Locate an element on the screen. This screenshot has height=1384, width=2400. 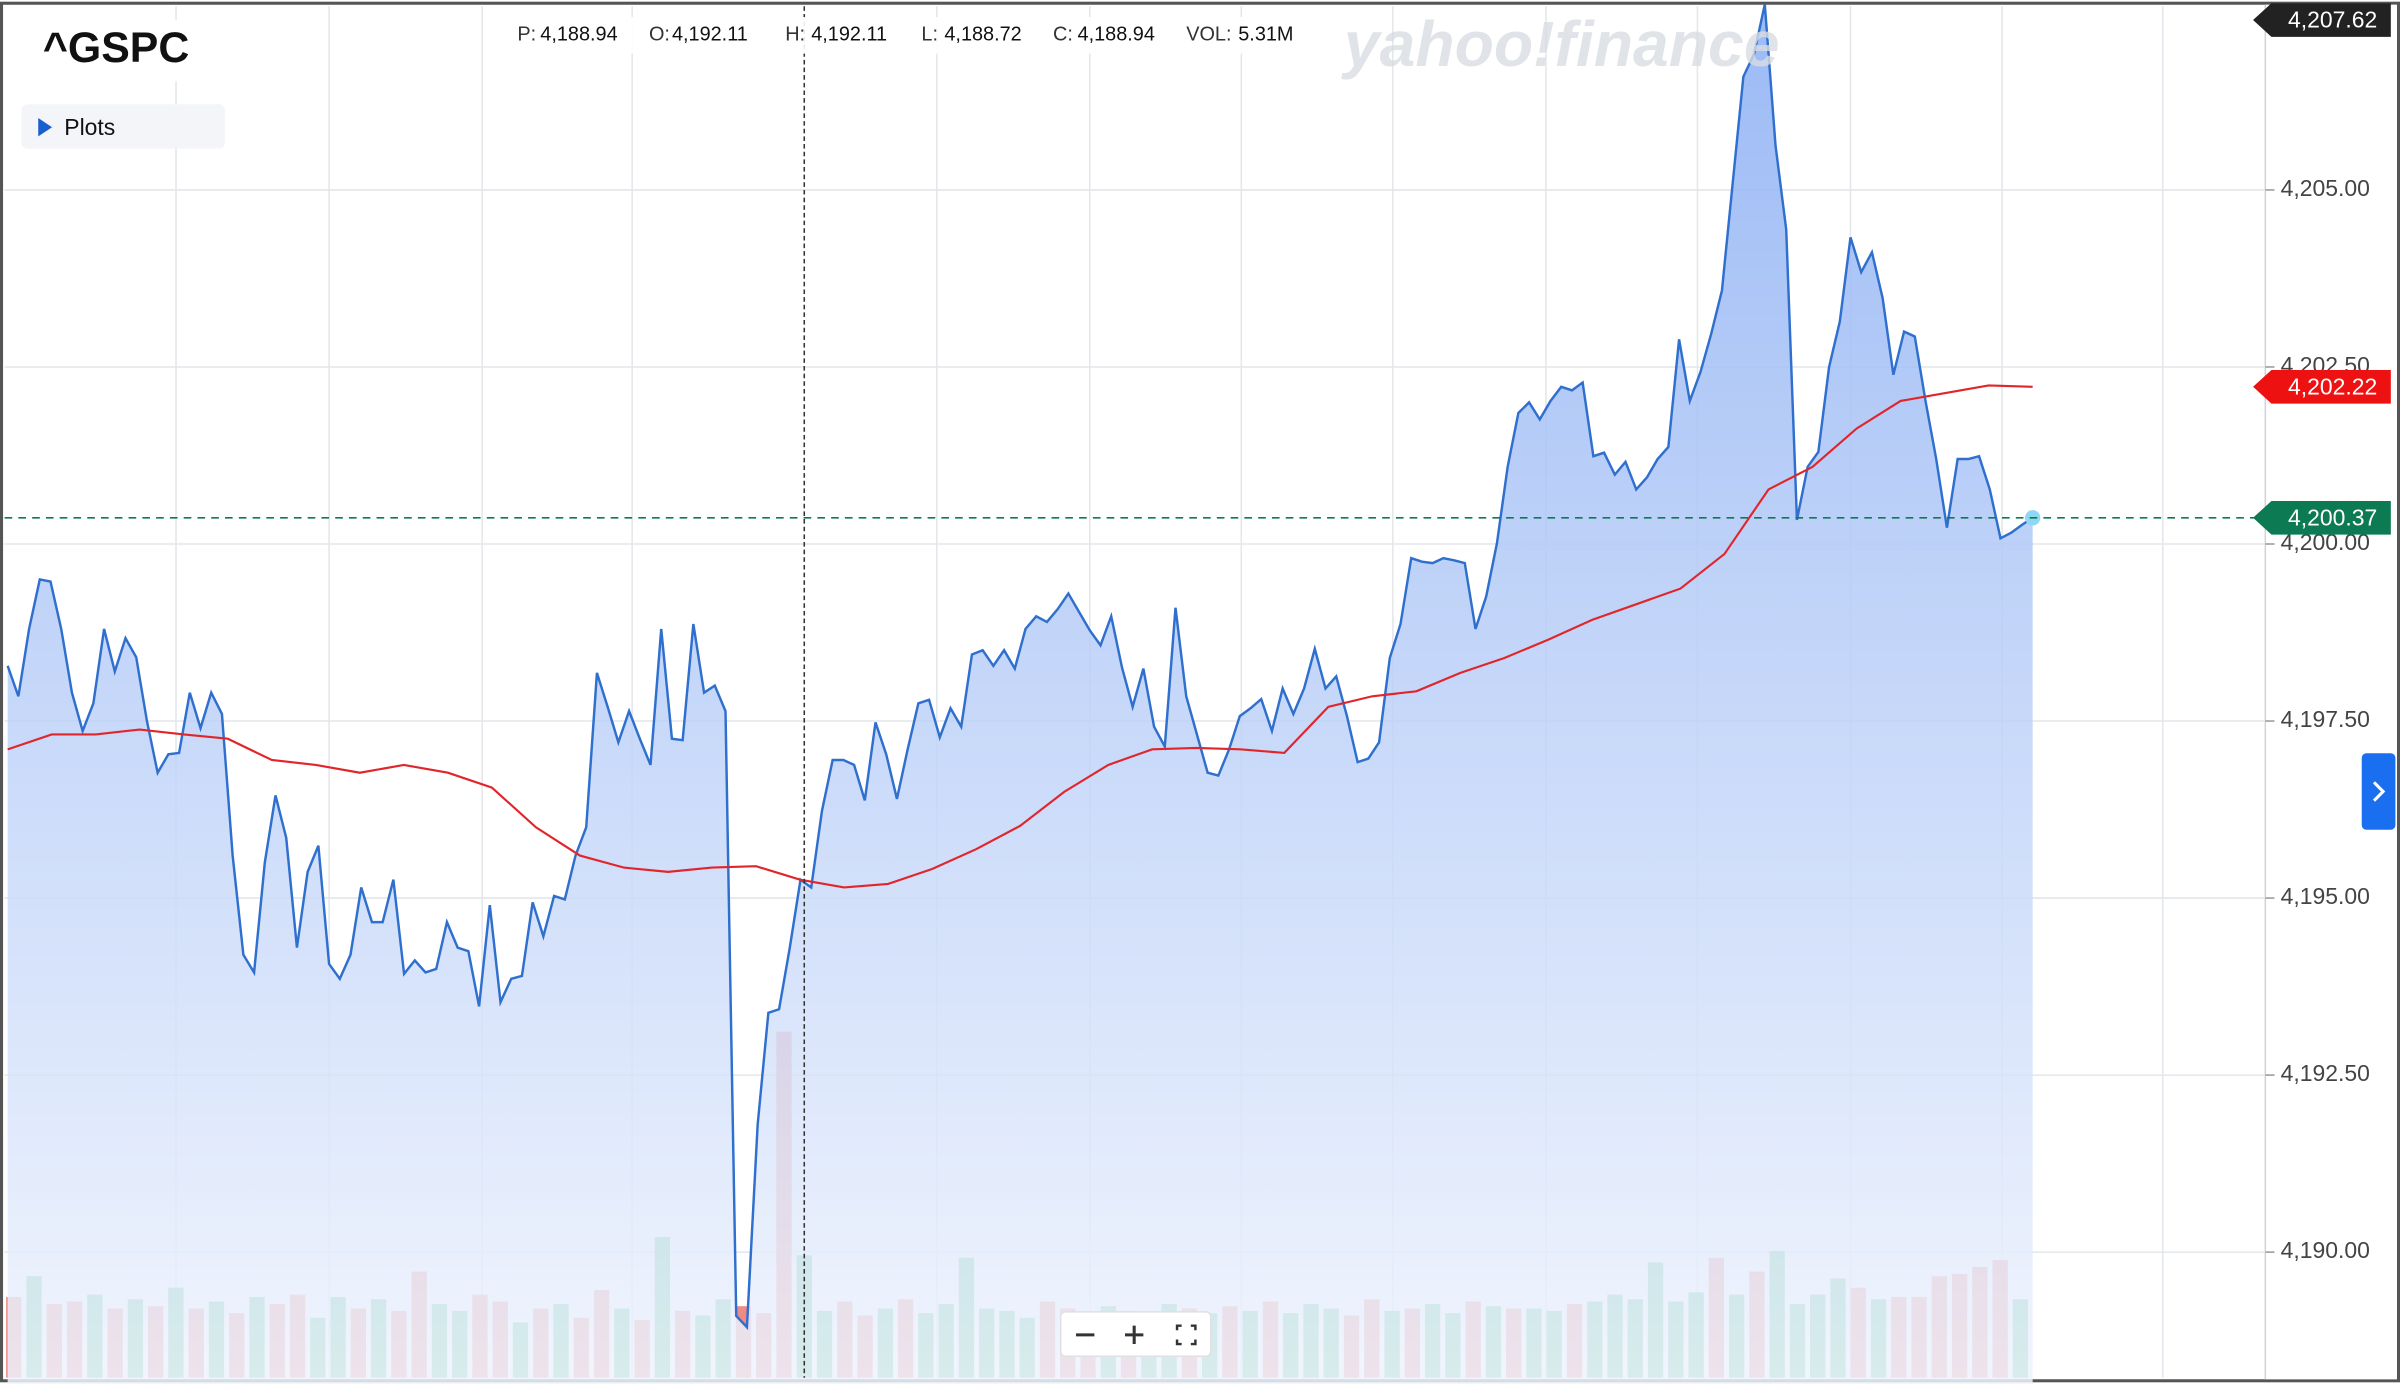
axis-panel is located at coordinates (2331, 692).